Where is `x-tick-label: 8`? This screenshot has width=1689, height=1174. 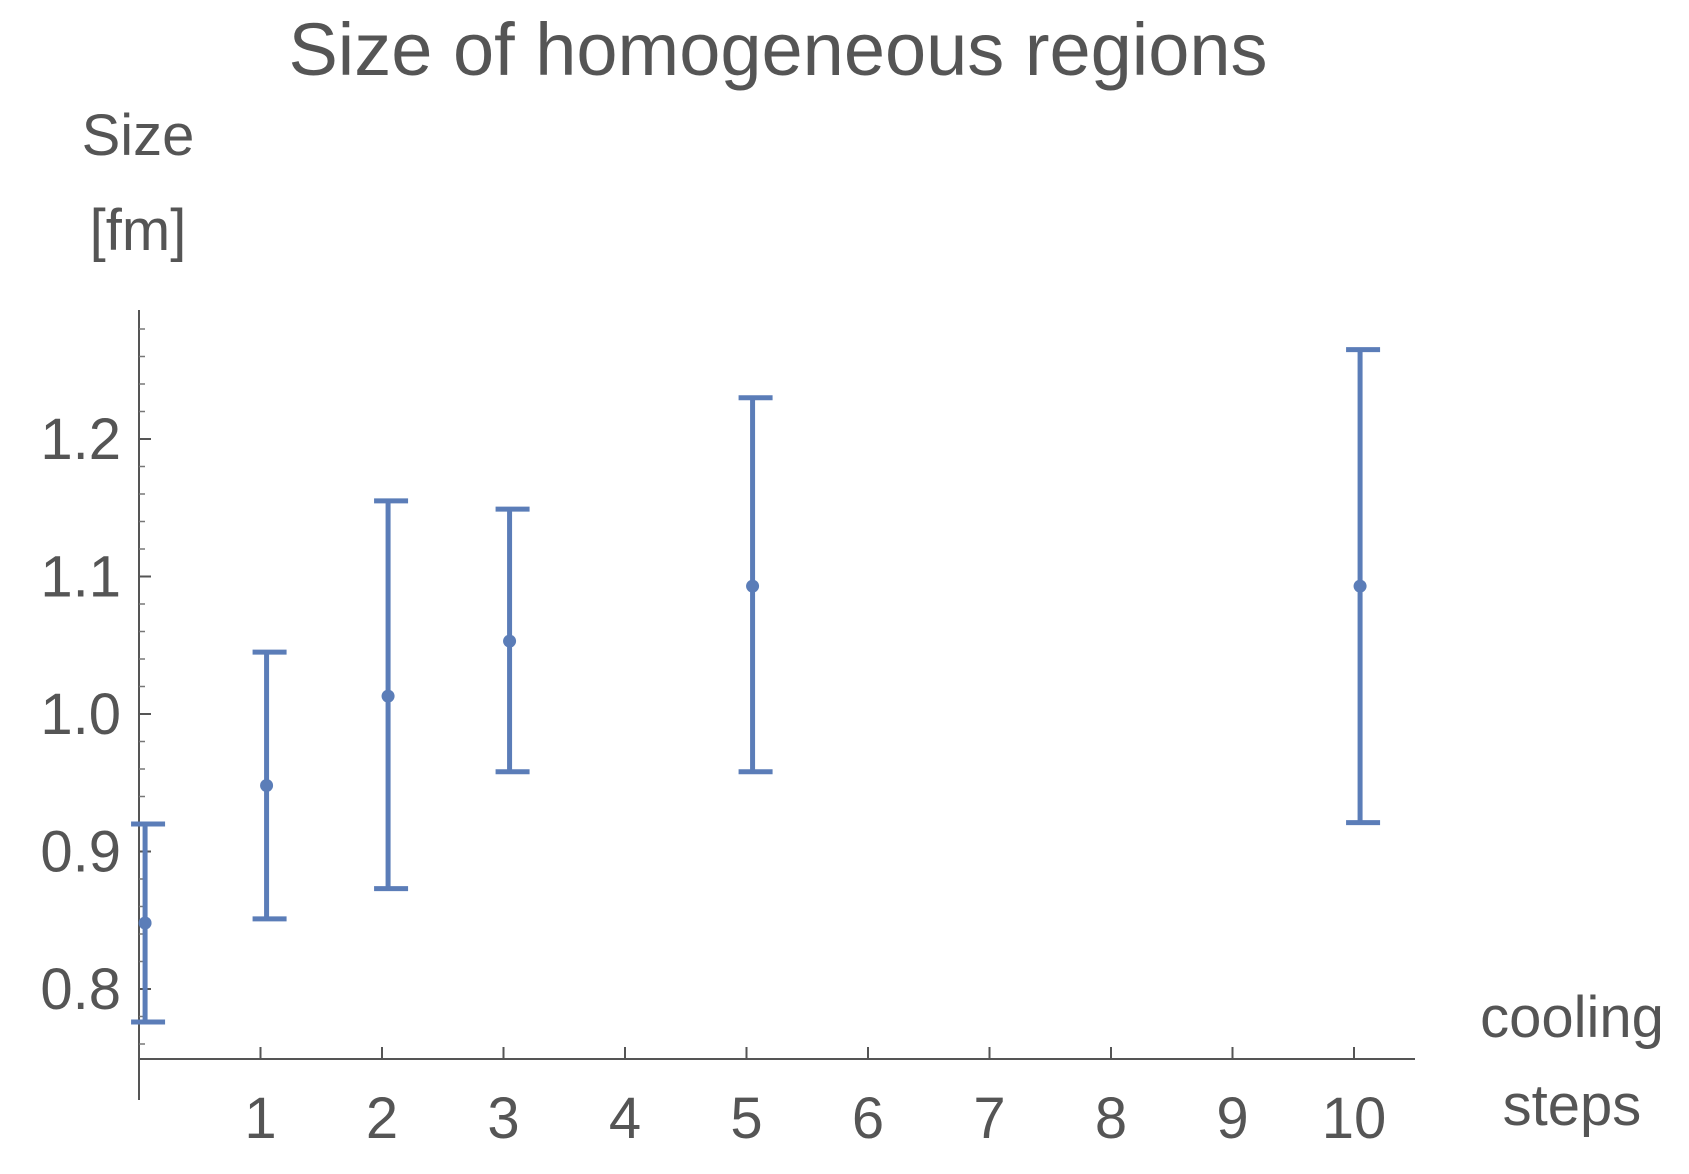
x-tick-label: 8 is located at coordinates (1111, 1118).